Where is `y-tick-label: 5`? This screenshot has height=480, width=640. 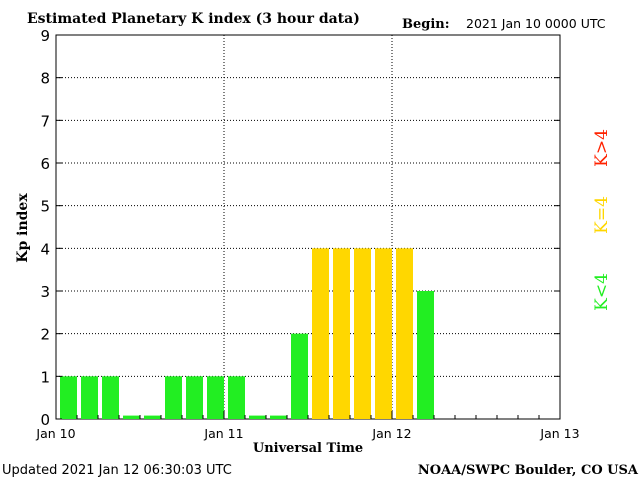
y-tick-label: 5 is located at coordinates (45, 207).